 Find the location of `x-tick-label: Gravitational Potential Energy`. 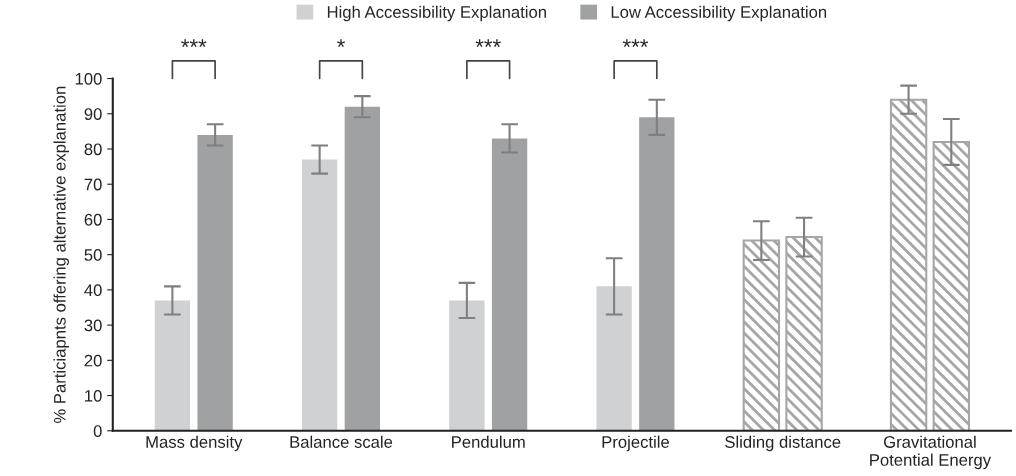

x-tick-label: Gravitational Potential Energy is located at coordinates (931, 452).